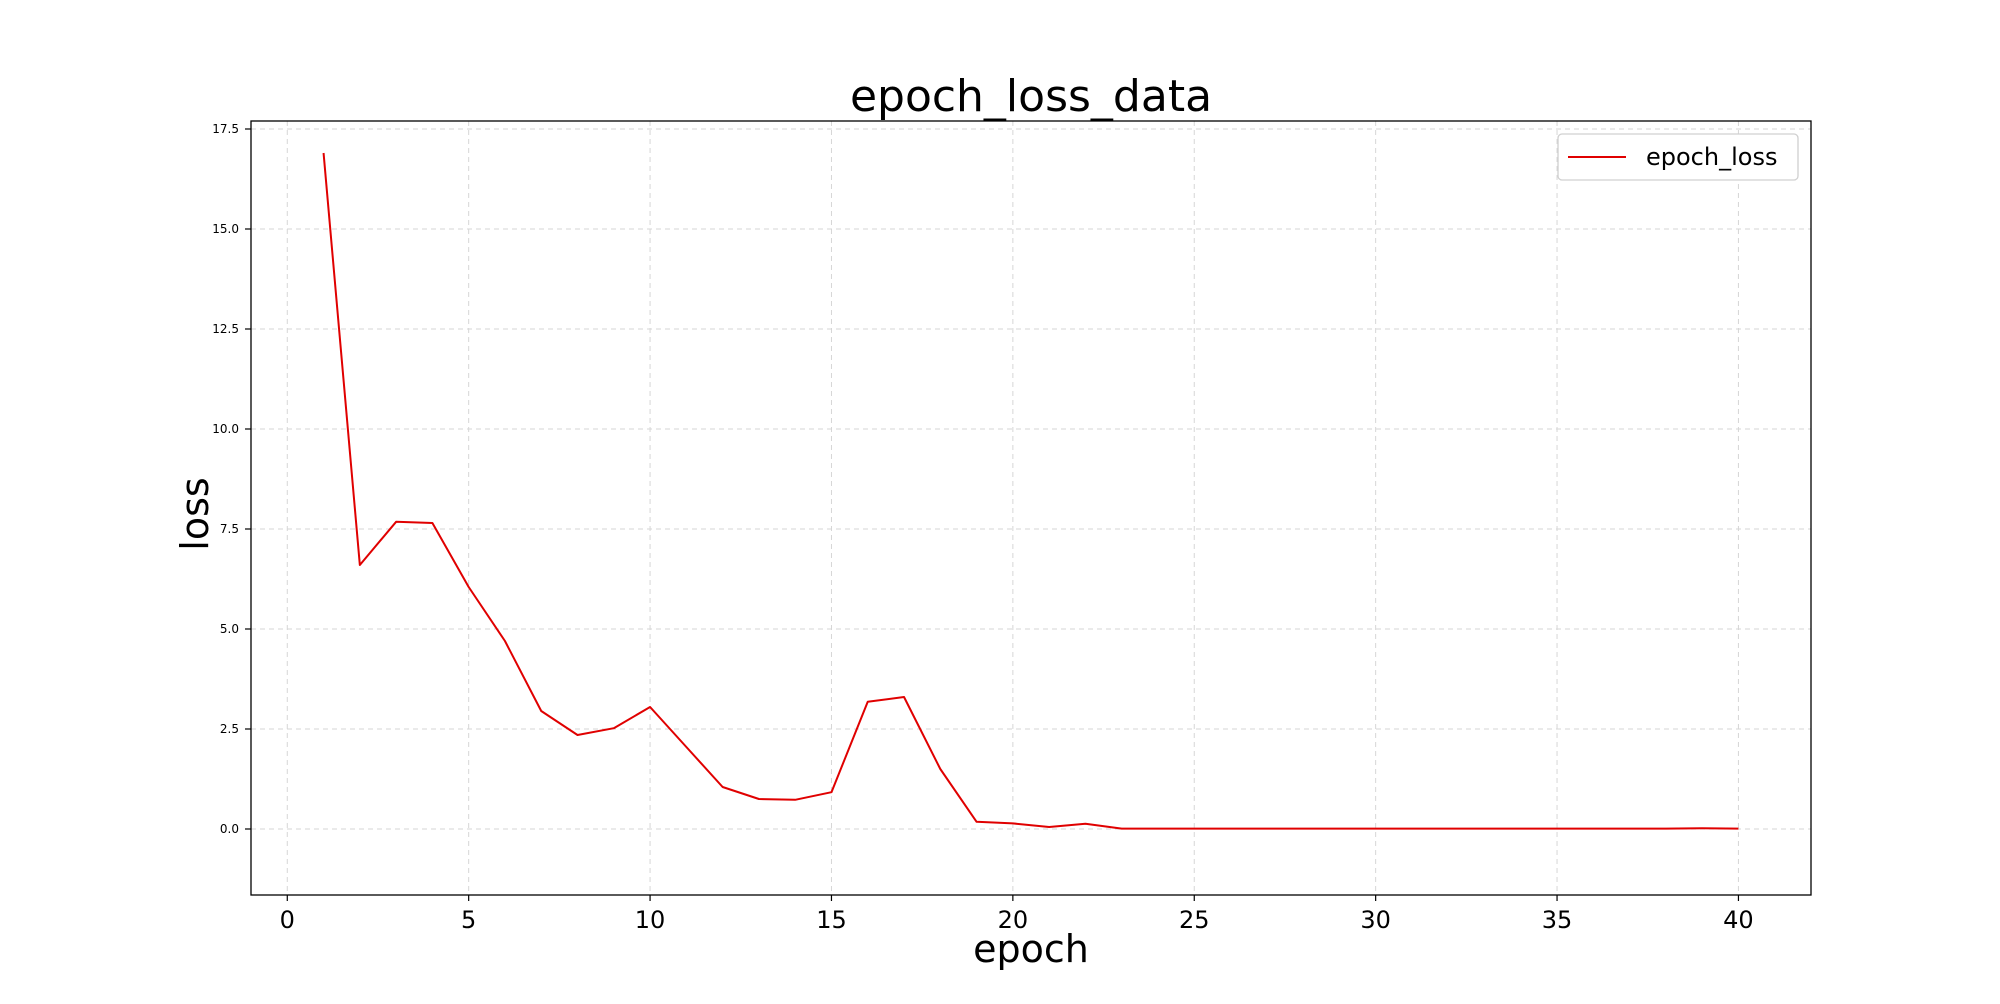 The image size is (2000, 1004). Describe the element at coordinates (225, 429) in the screenshot. I see `y-tick-label: 10.0` at that location.